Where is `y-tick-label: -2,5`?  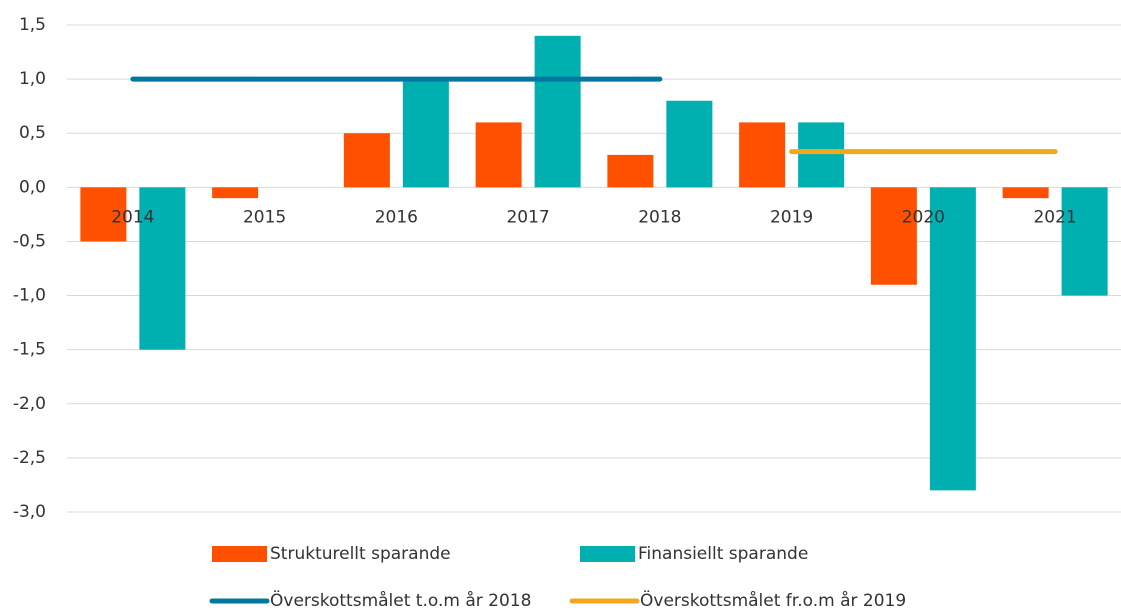
y-tick-label: -2,5 is located at coordinates (29, 458).